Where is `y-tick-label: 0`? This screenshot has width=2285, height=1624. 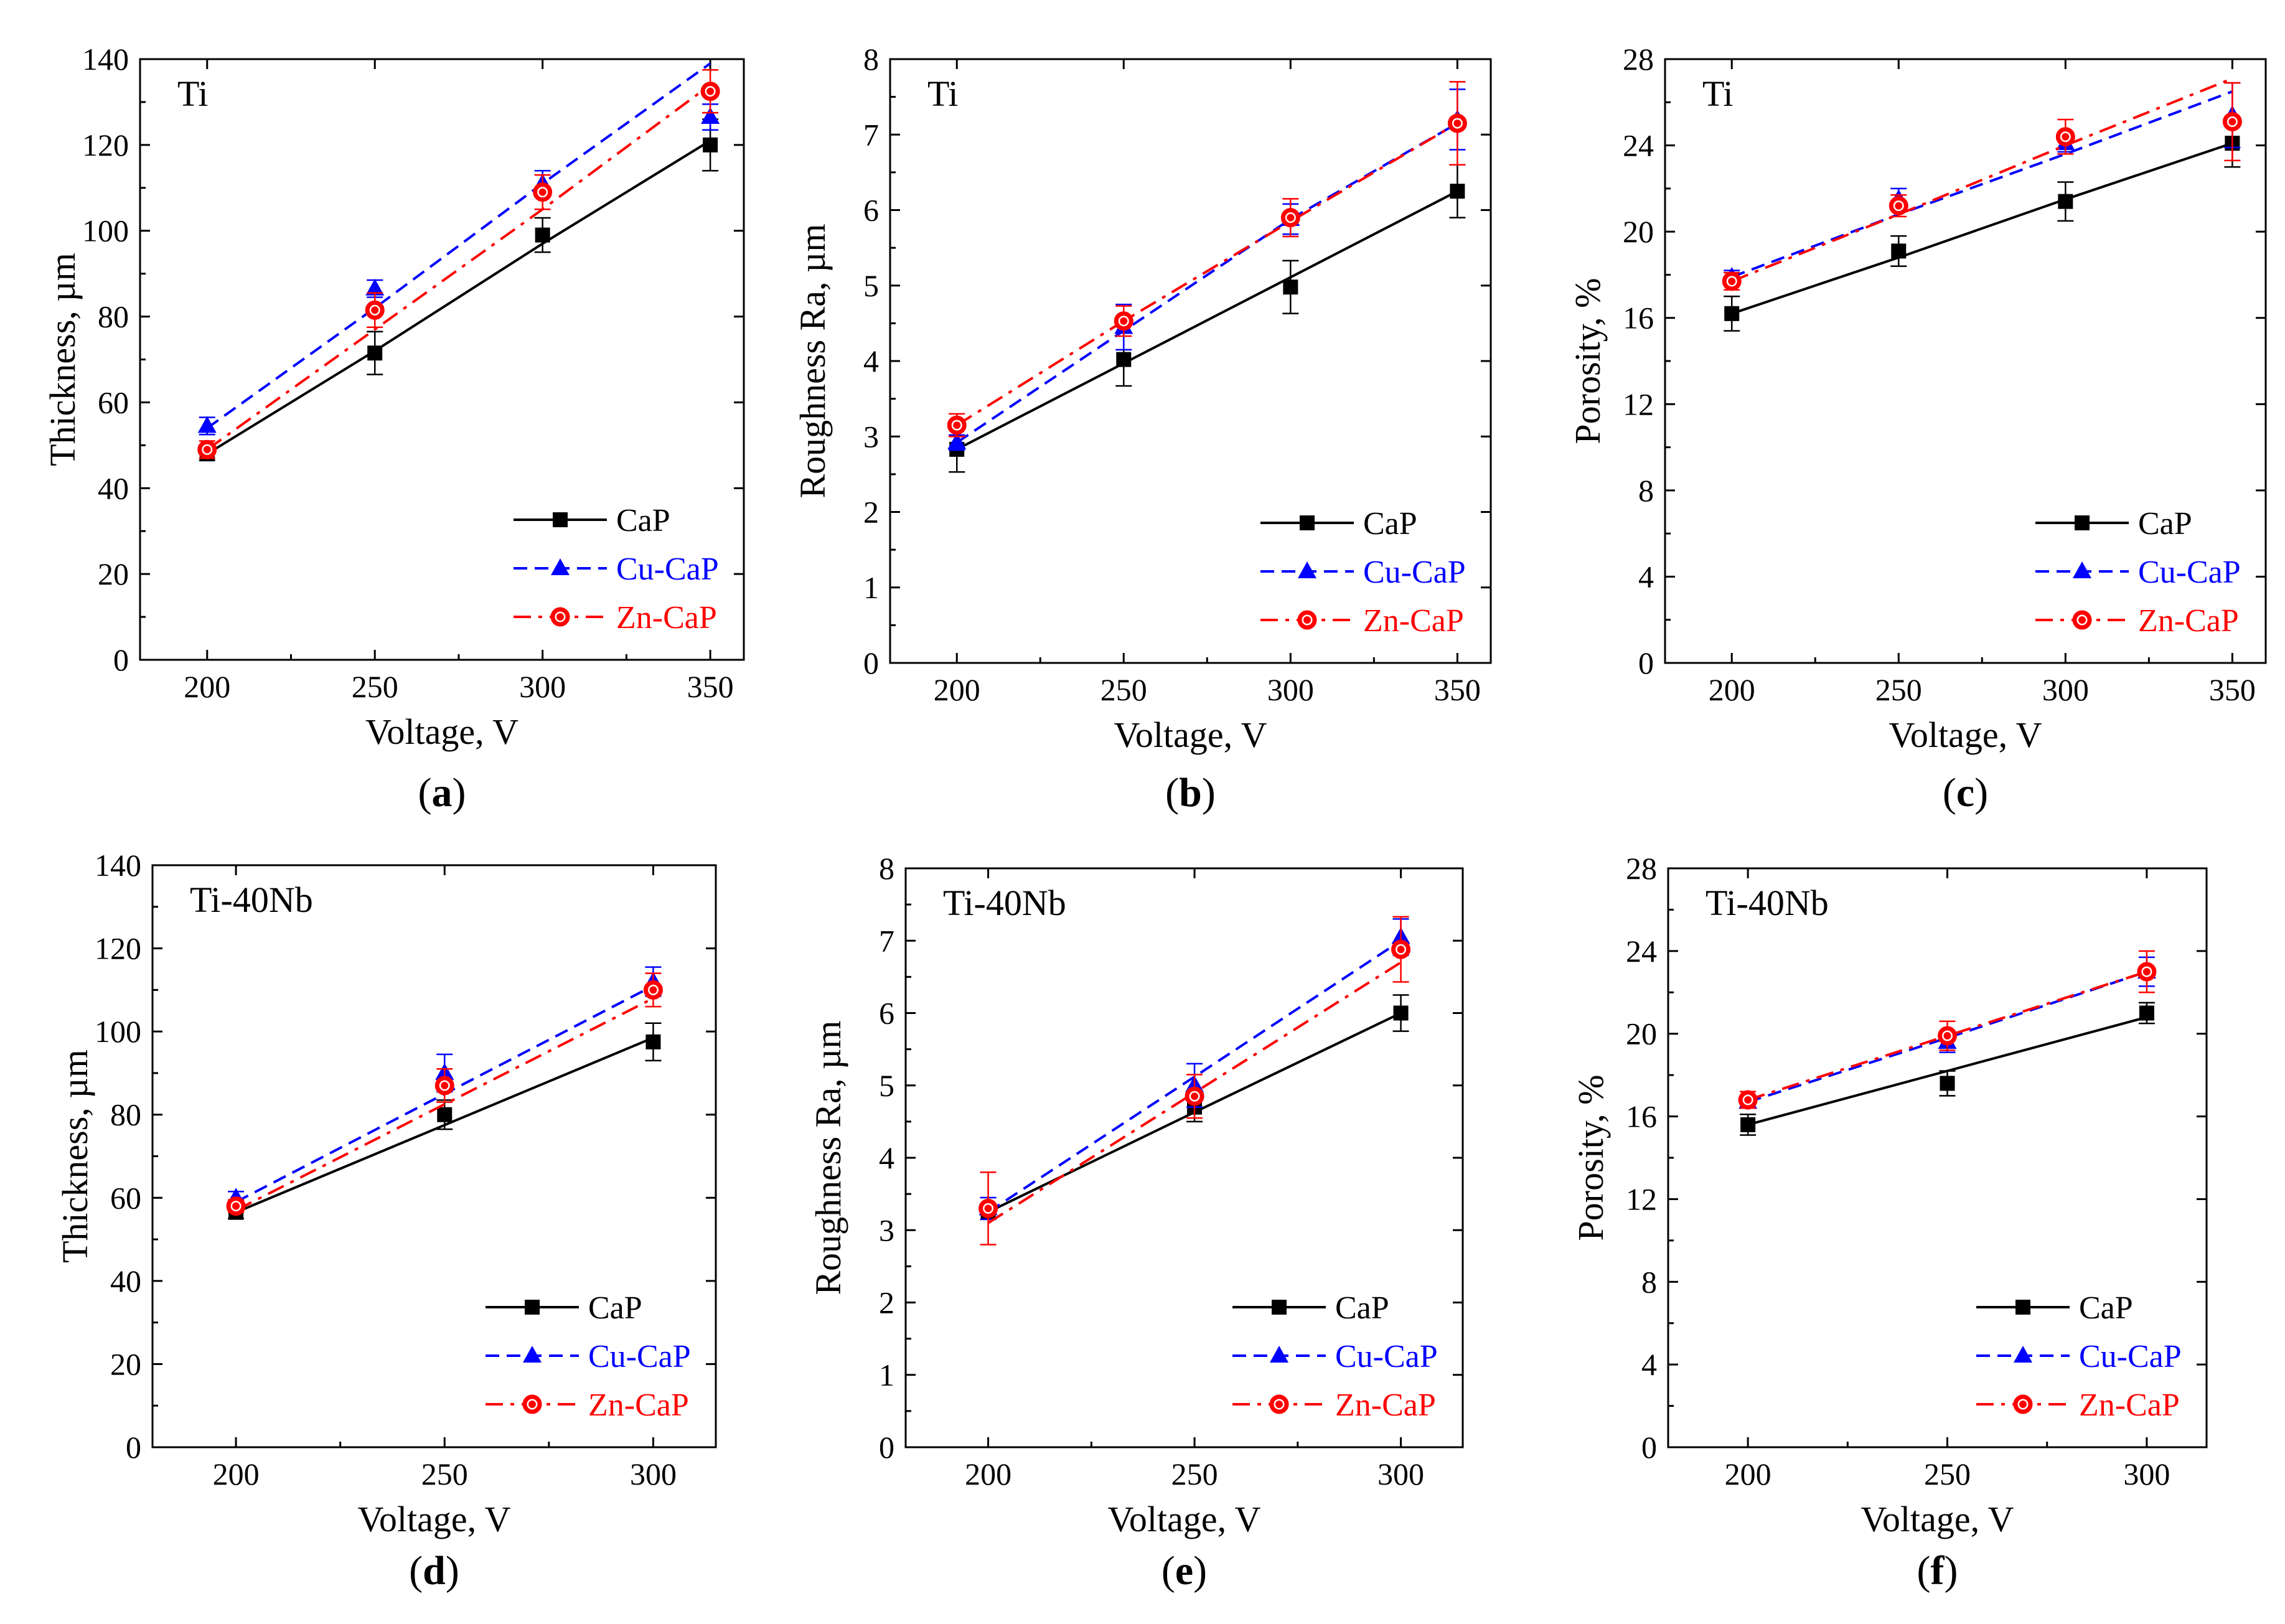 y-tick-label: 0 is located at coordinates (886, 1447).